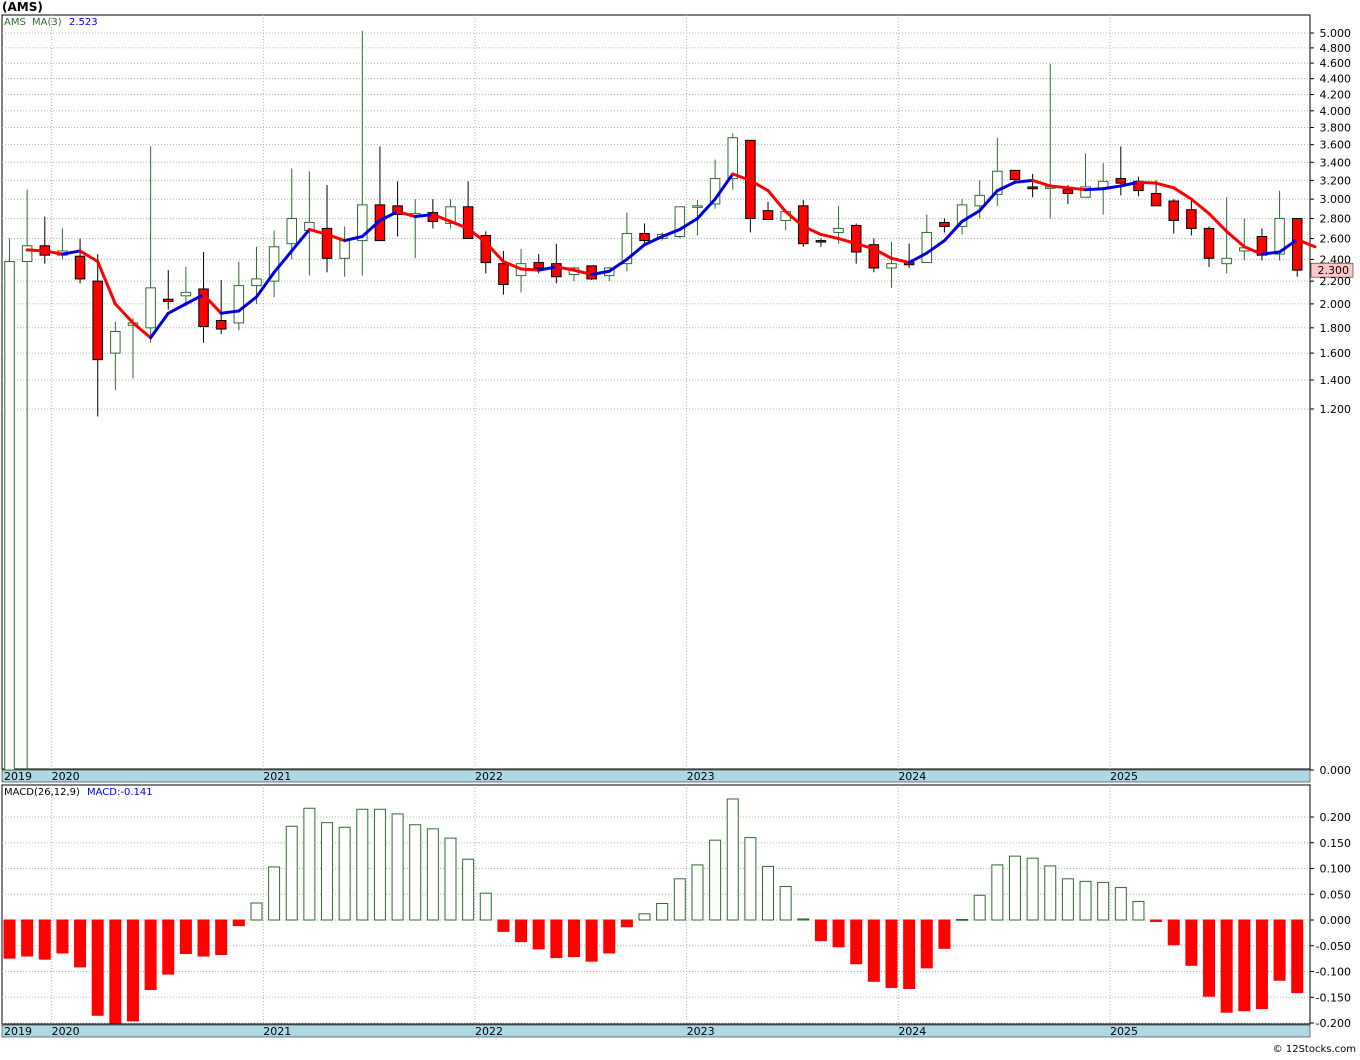  What do you see at coordinates (1124, 776) in the screenshot?
I see `price-year-label: 2025` at bounding box center [1124, 776].